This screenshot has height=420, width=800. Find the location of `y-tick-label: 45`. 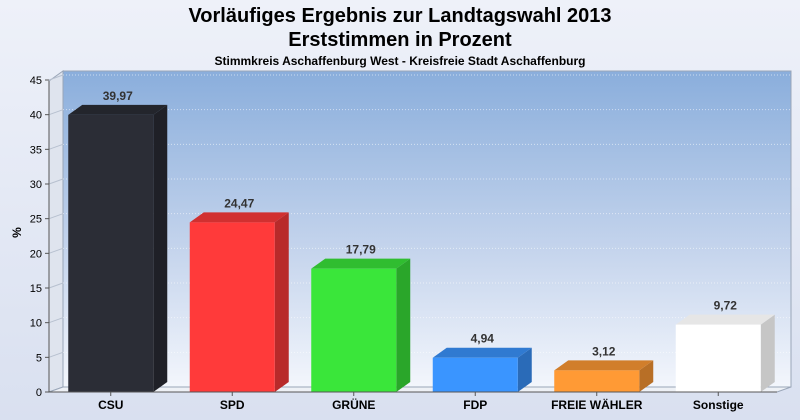

y-tick-label: 45 is located at coordinates (36, 81).